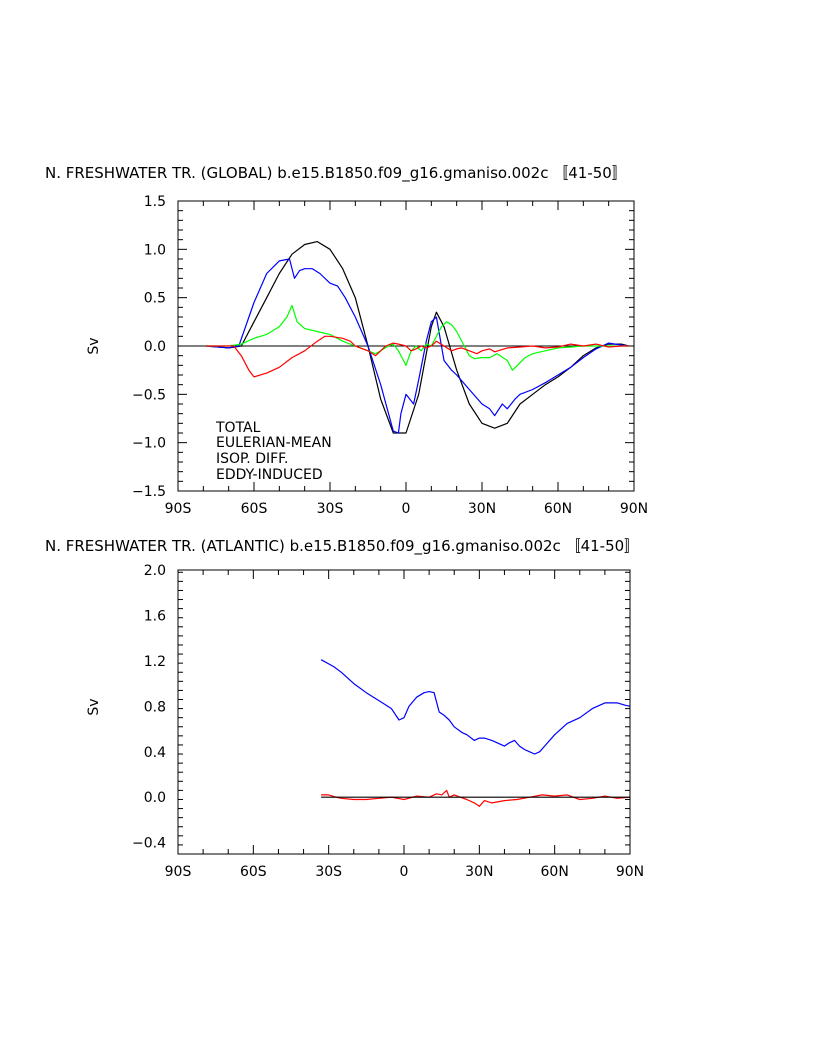  What do you see at coordinates (155, 571) in the screenshot?
I see `y-tick-label: 2.0` at bounding box center [155, 571].